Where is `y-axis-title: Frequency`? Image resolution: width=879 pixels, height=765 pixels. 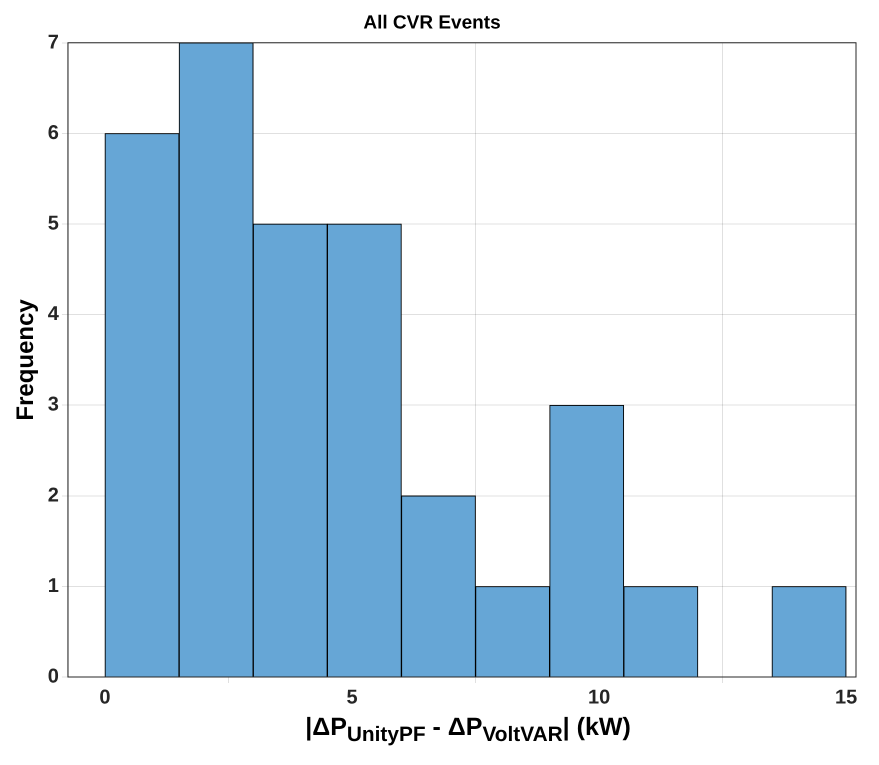
y-axis-title: Frequency is located at coordinates (26, 359).